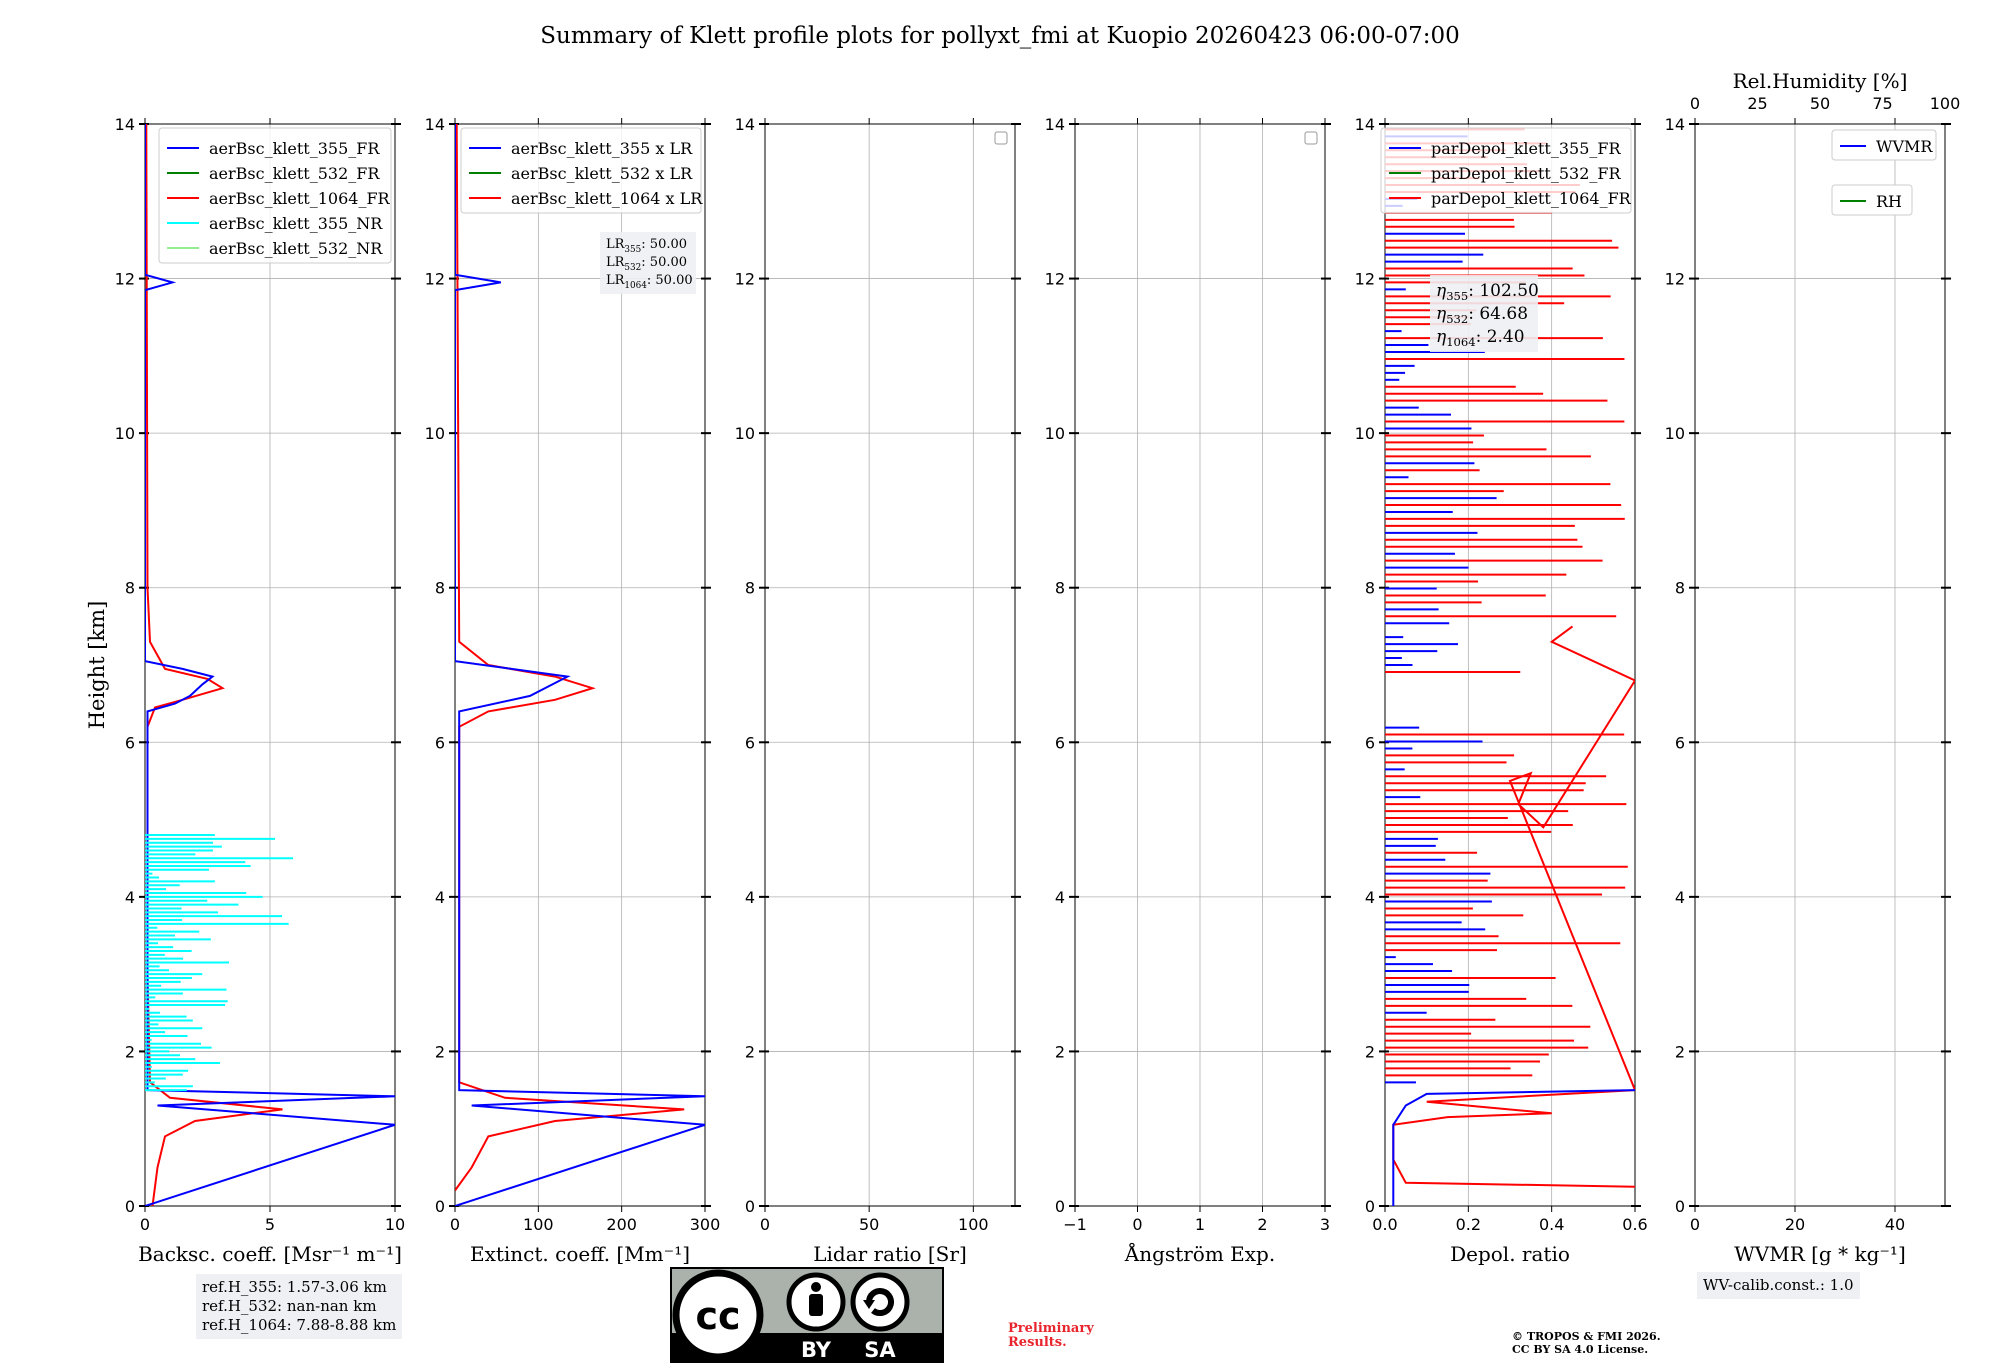  I want to click on legend-label: aerBsc_klett_1064_FR, so click(300, 198).